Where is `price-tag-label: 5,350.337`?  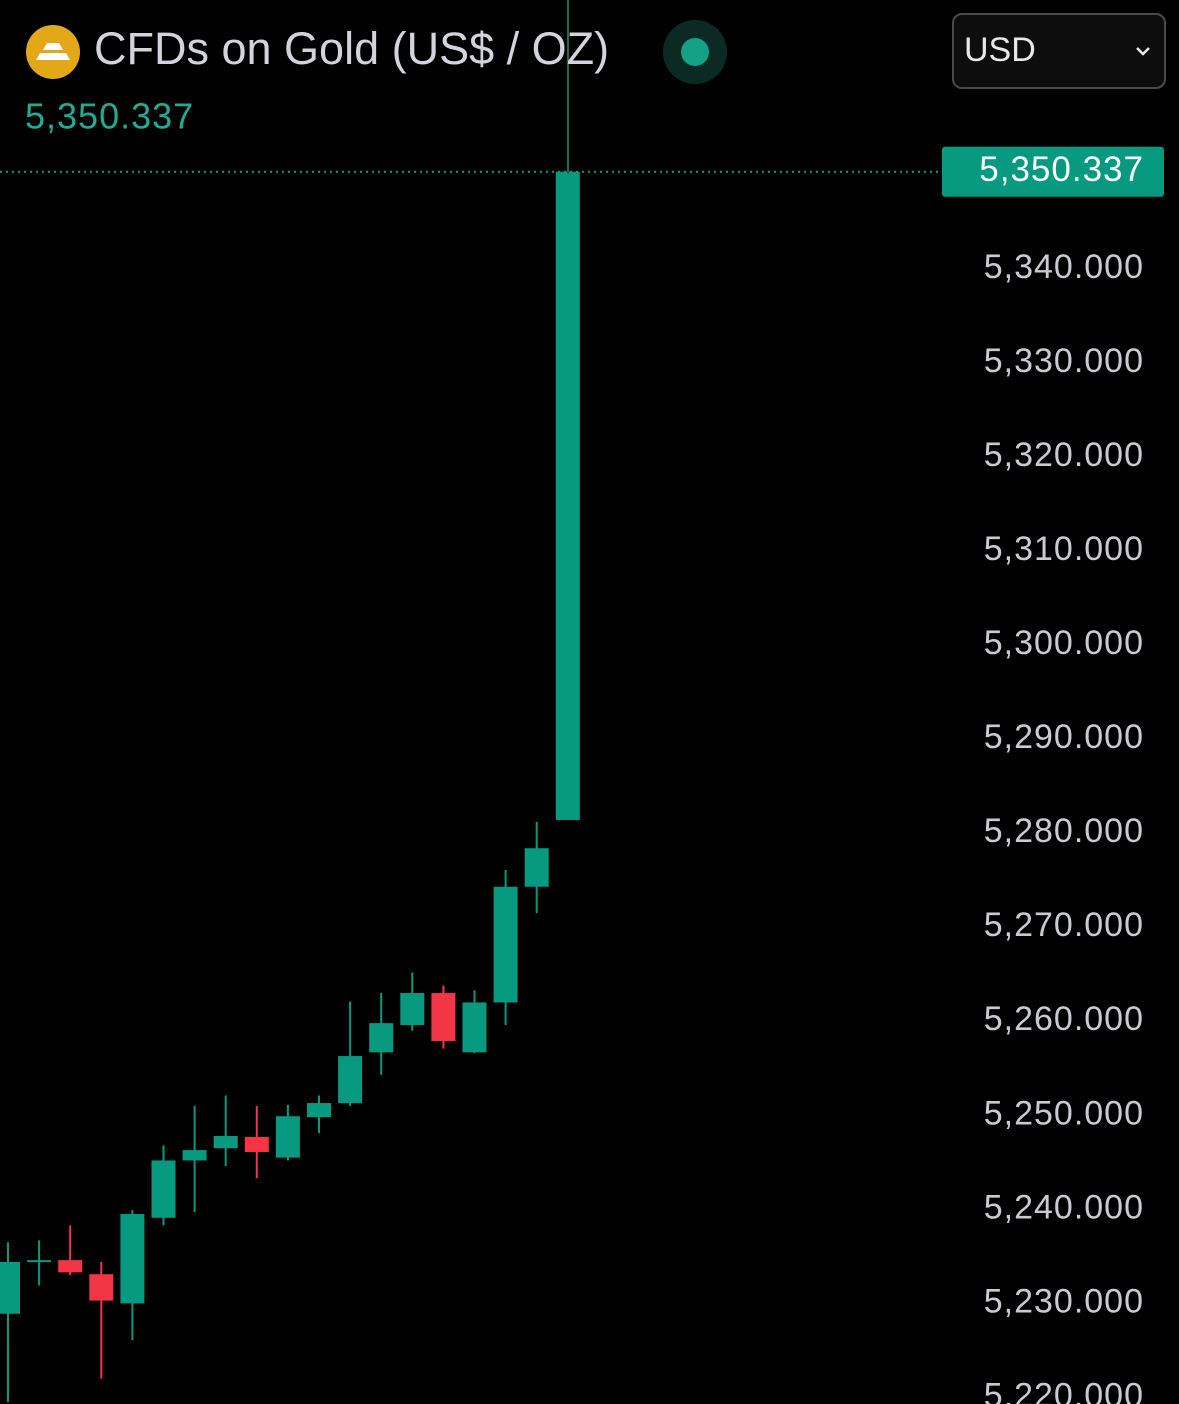
price-tag-label: 5,350.337 is located at coordinates (1061, 169).